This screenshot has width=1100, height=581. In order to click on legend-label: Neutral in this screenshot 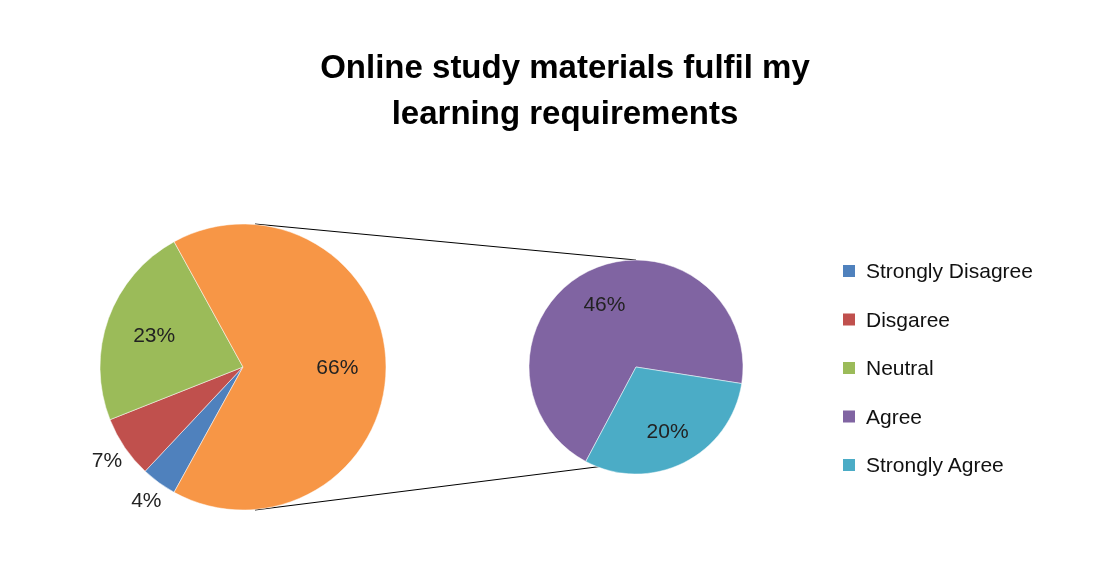, I will do `click(900, 368)`.